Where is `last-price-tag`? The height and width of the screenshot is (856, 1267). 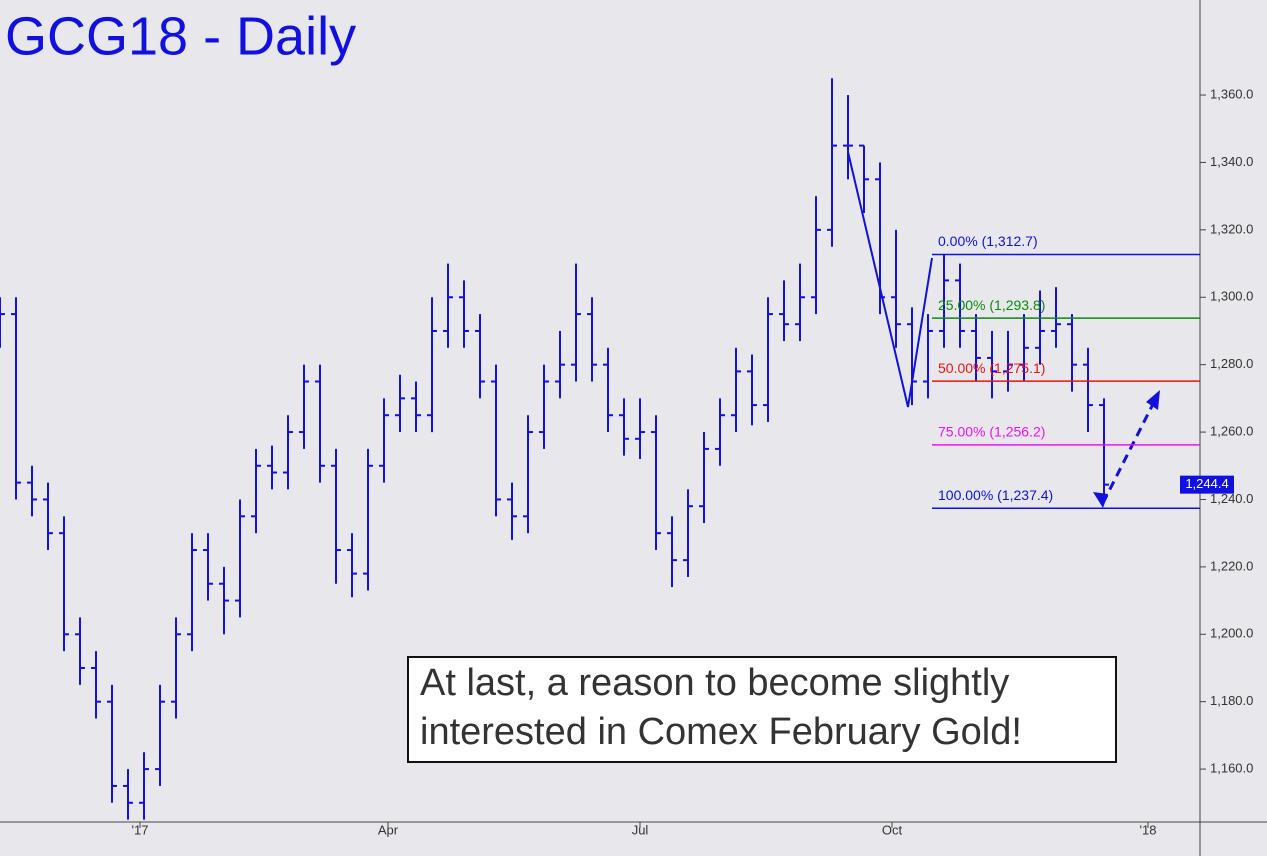 last-price-tag is located at coordinates (1207, 484).